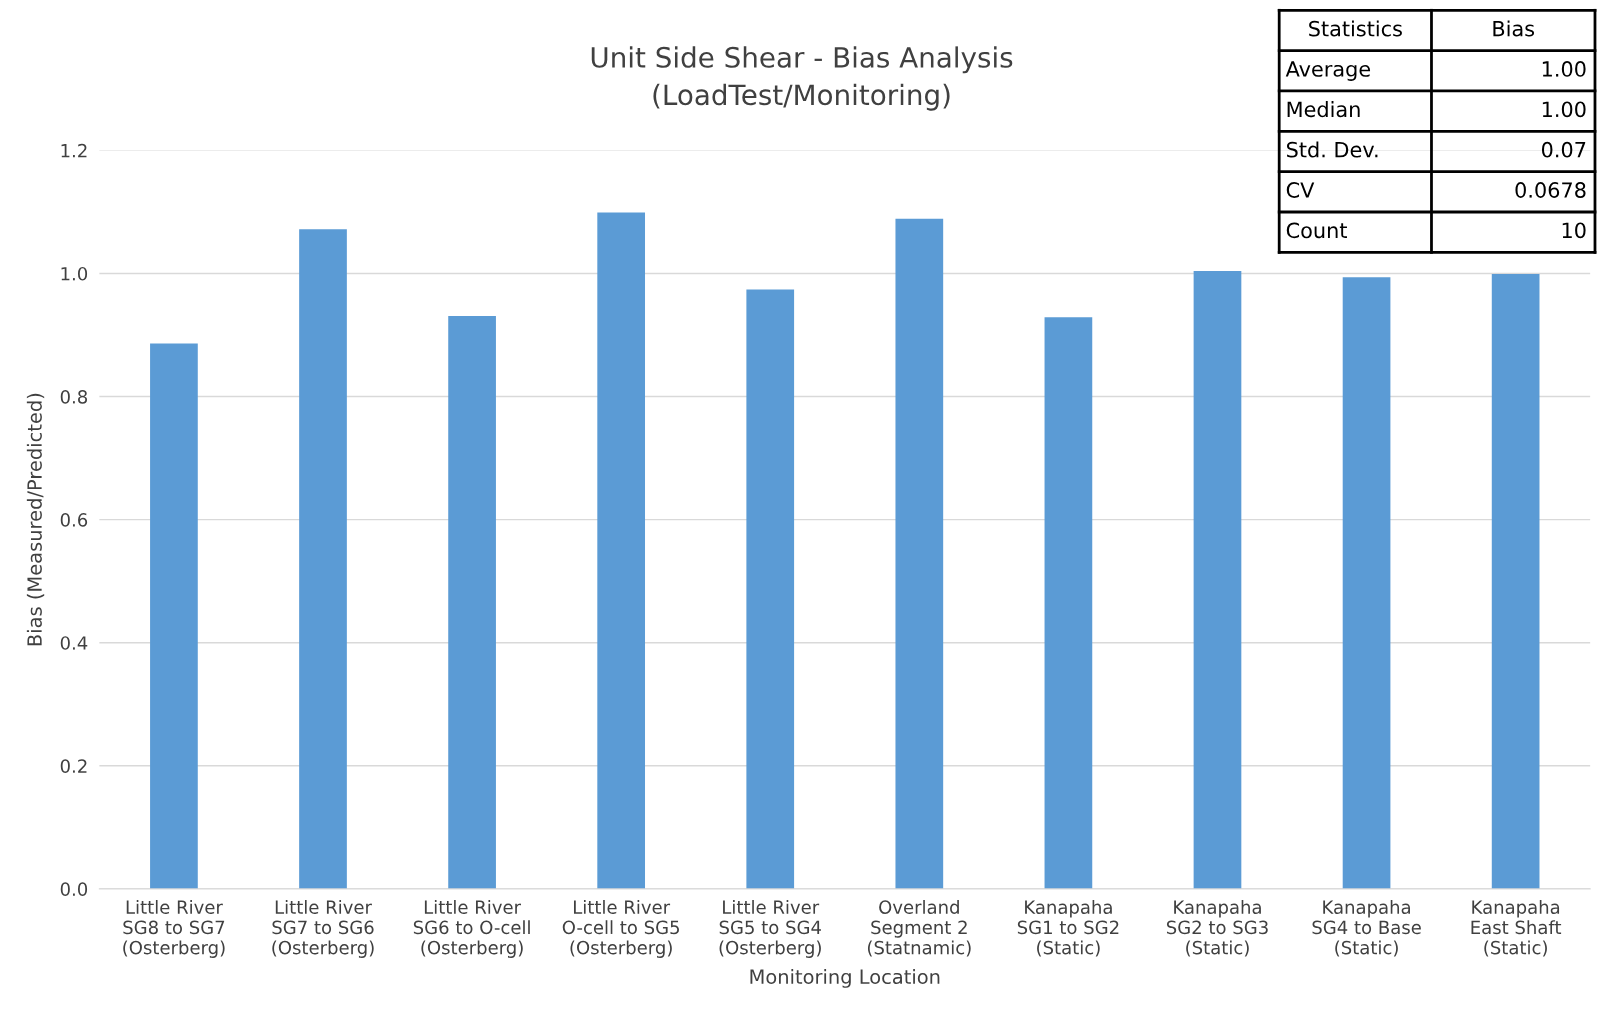  I want to click on x-tick-label: Little River O-cell to SG5 (Osterberg), so click(620, 929).